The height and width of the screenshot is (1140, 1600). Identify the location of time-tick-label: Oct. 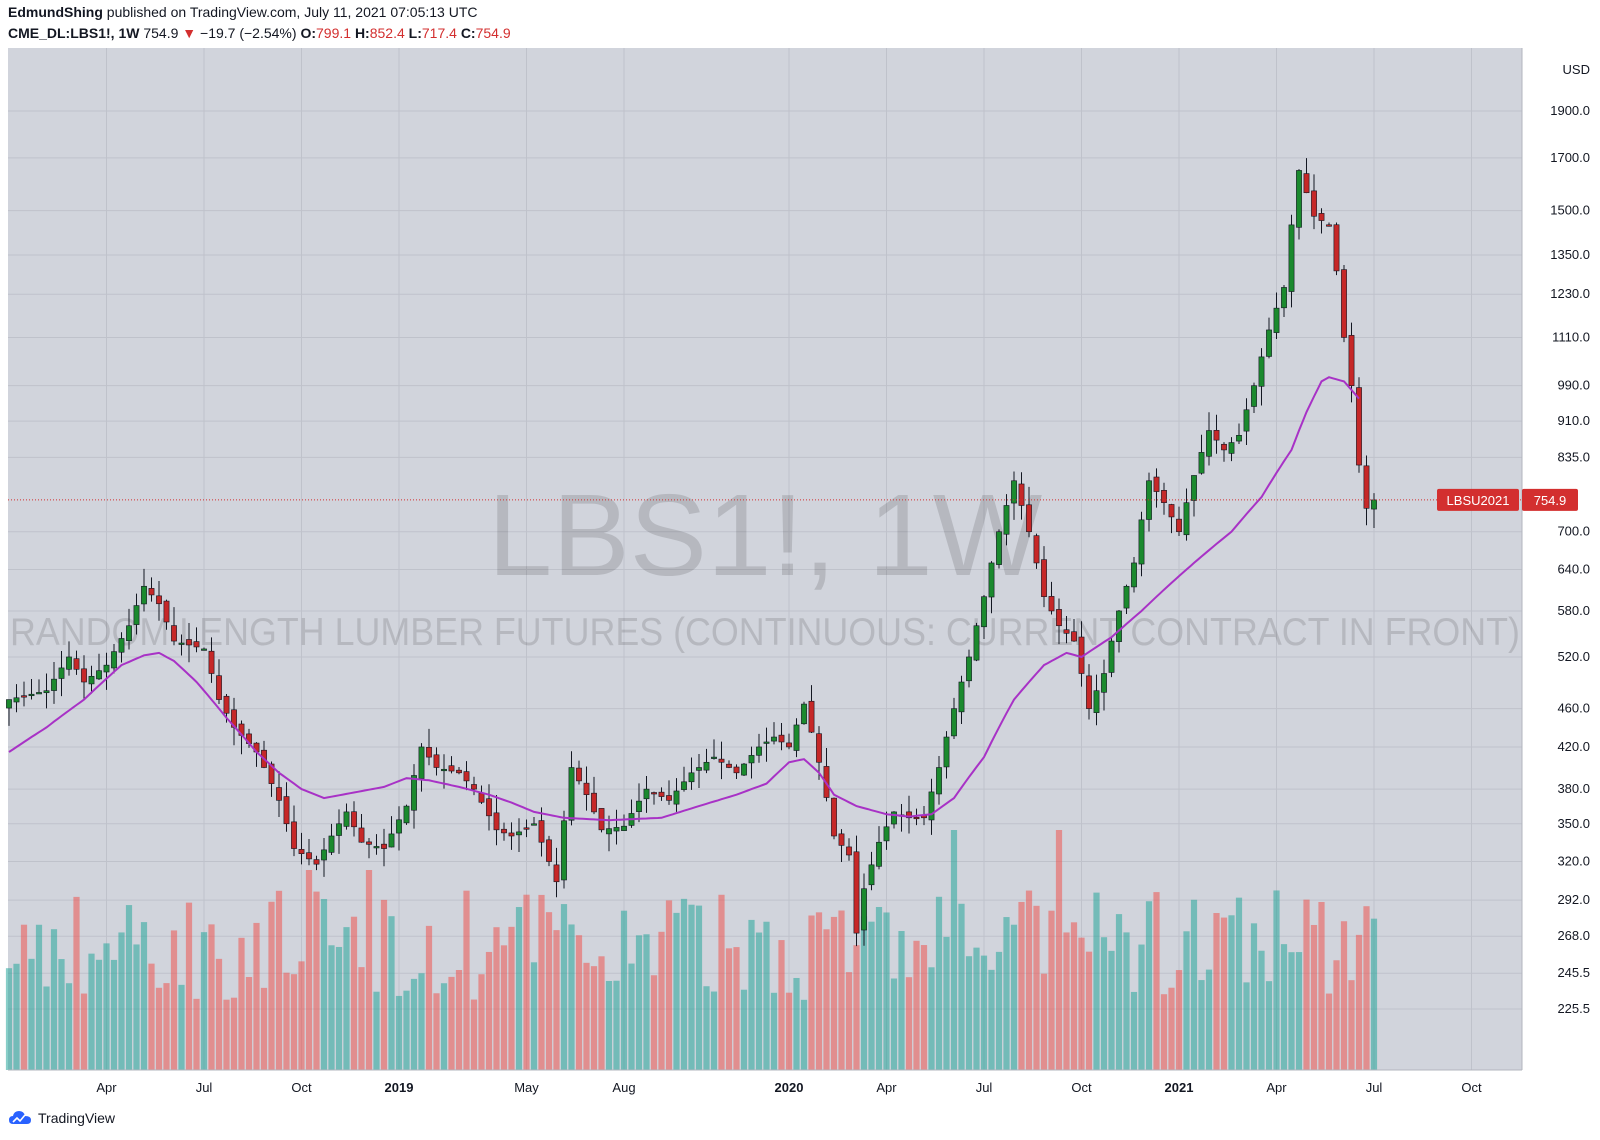
(1471, 1087).